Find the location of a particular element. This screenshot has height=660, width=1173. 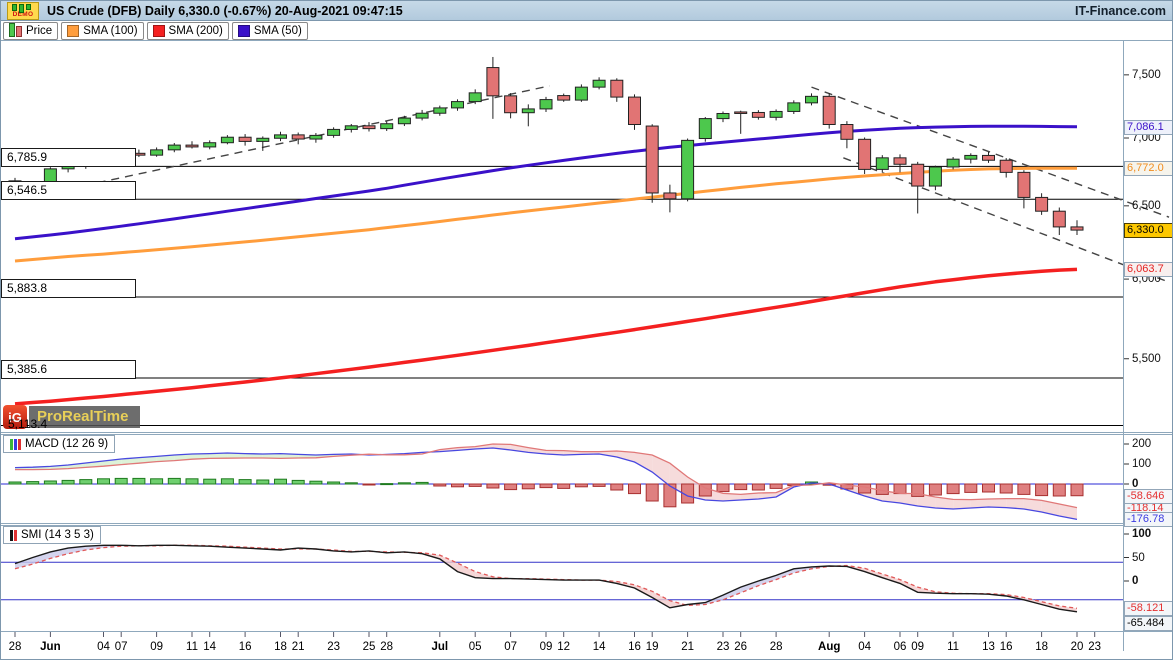

sma50-swatch-icon is located at coordinates (243, 30).